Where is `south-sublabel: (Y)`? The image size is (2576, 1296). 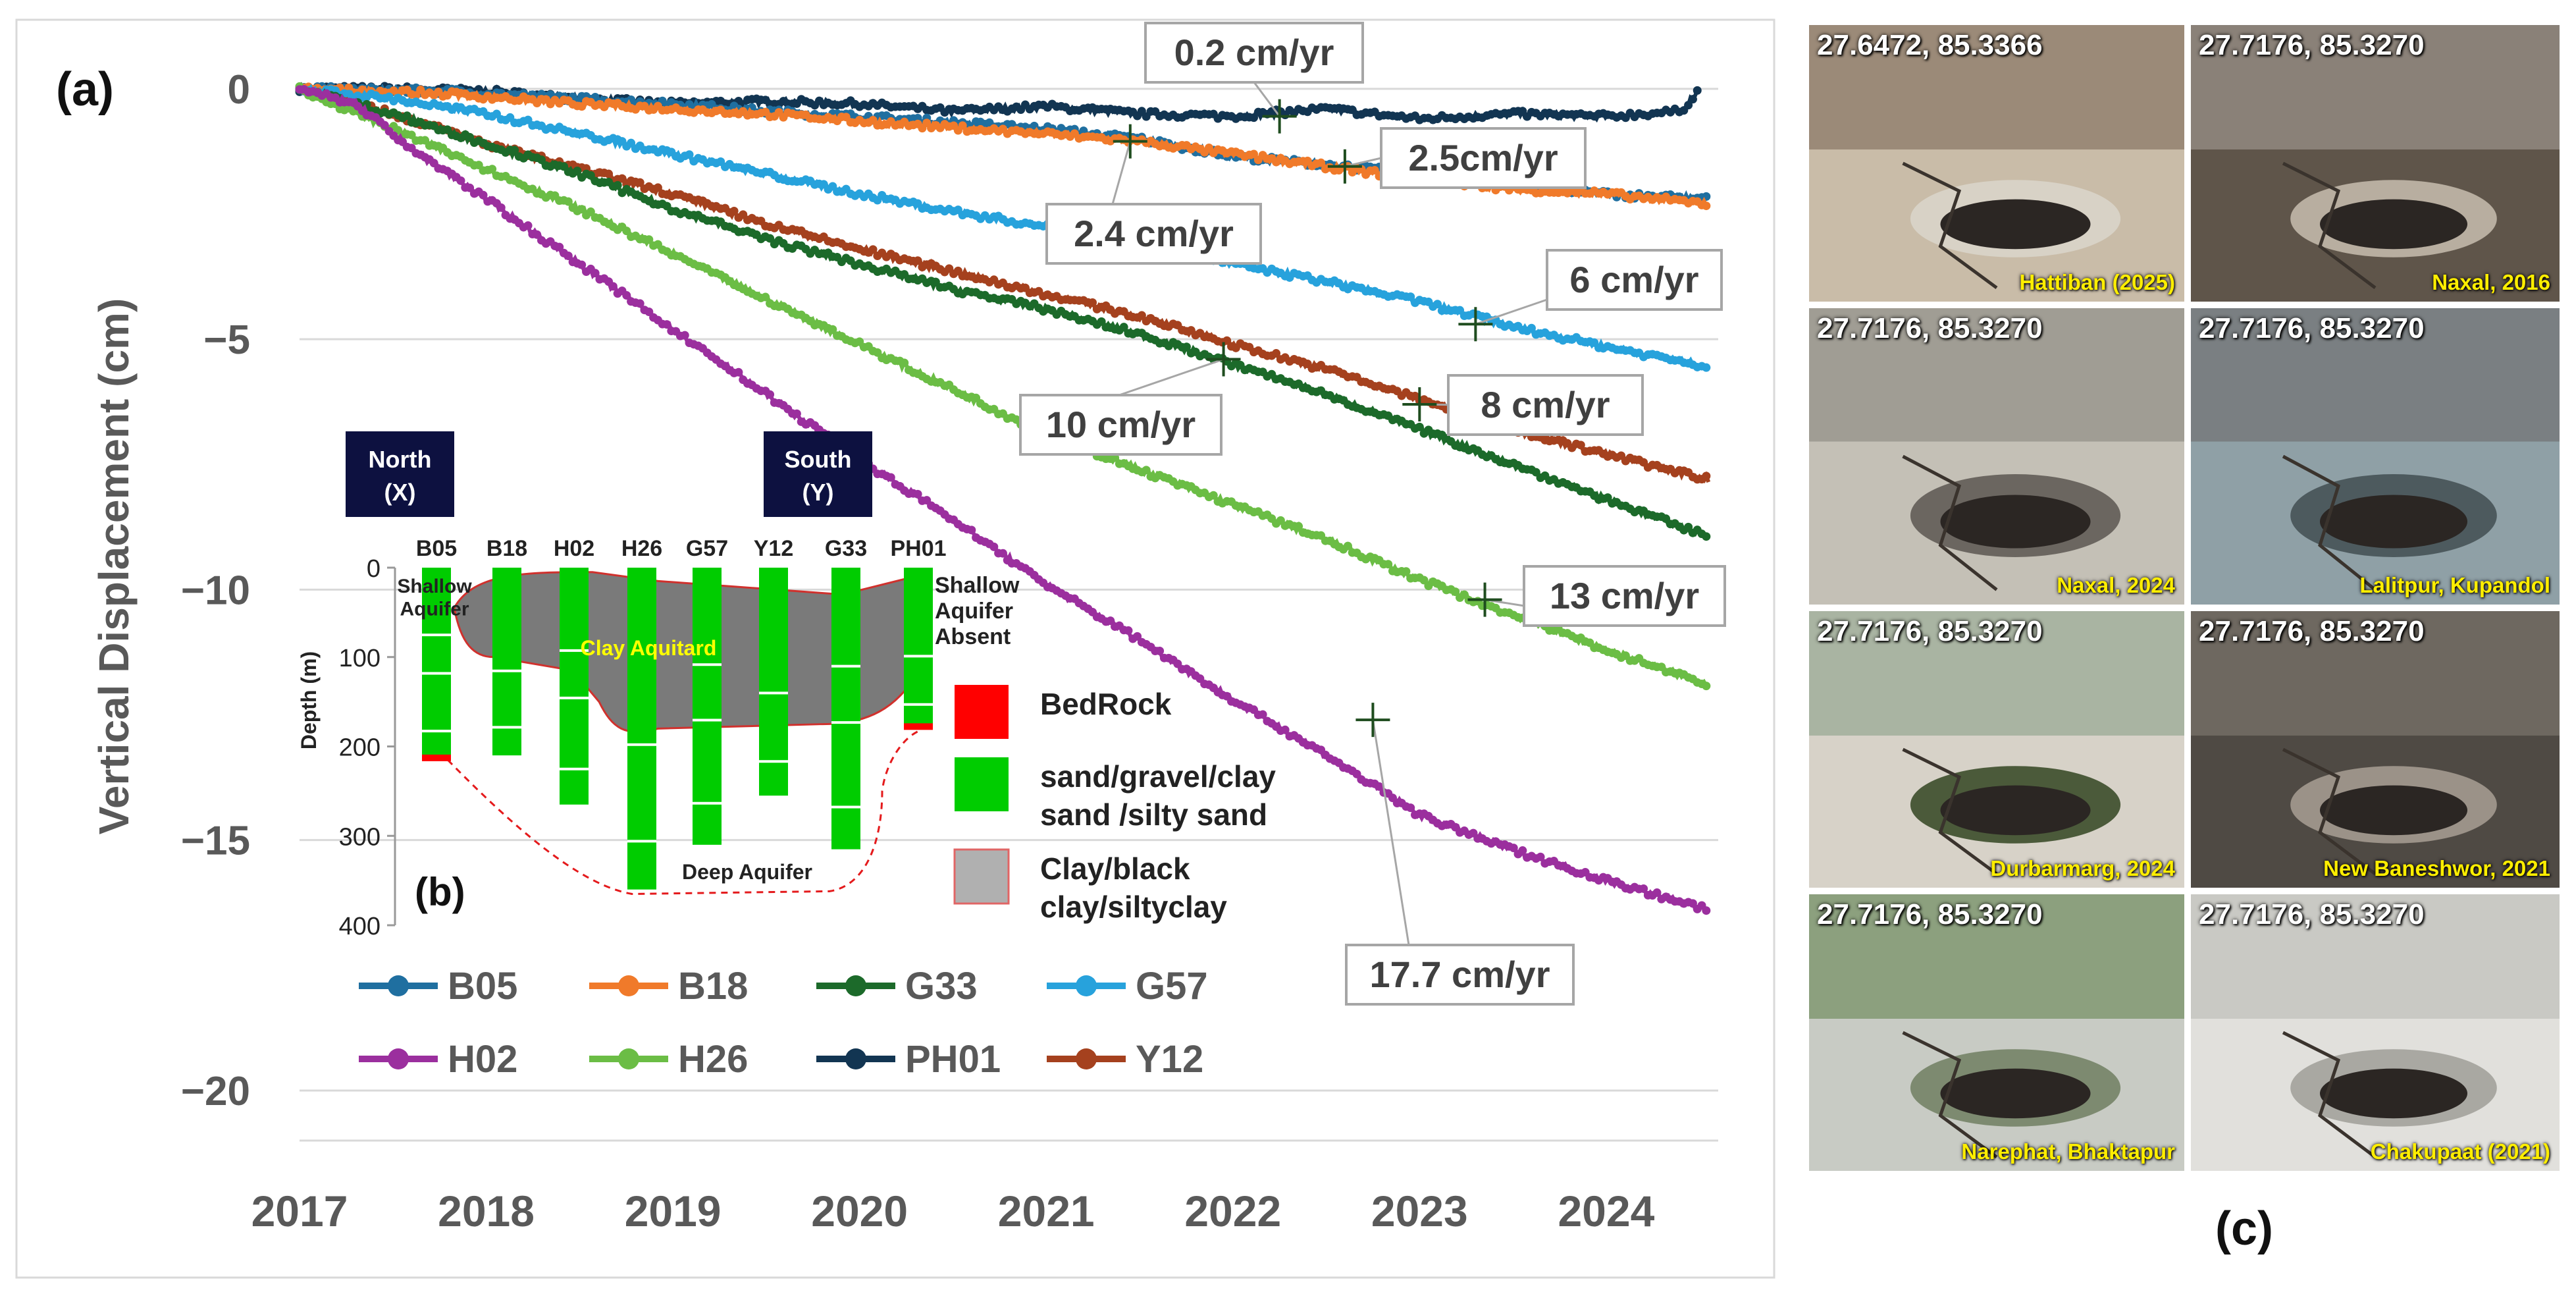 south-sublabel: (Y) is located at coordinates (818, 493).